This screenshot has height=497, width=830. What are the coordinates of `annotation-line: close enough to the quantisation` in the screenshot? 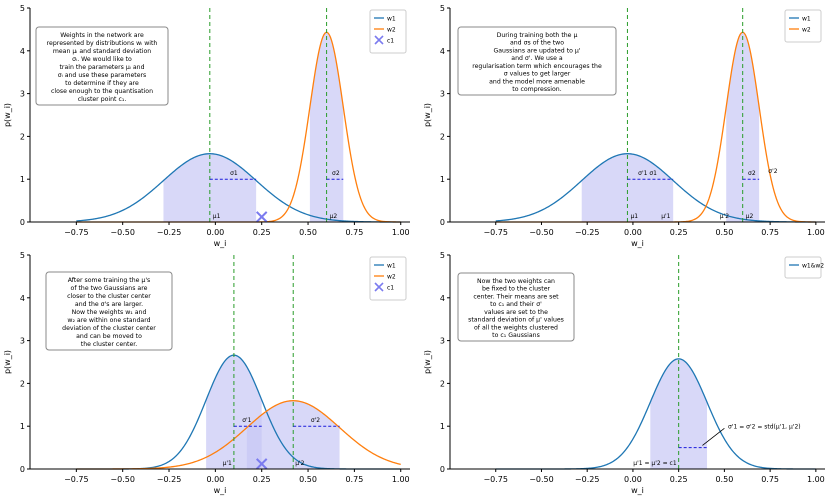 It's located at (102, 91).